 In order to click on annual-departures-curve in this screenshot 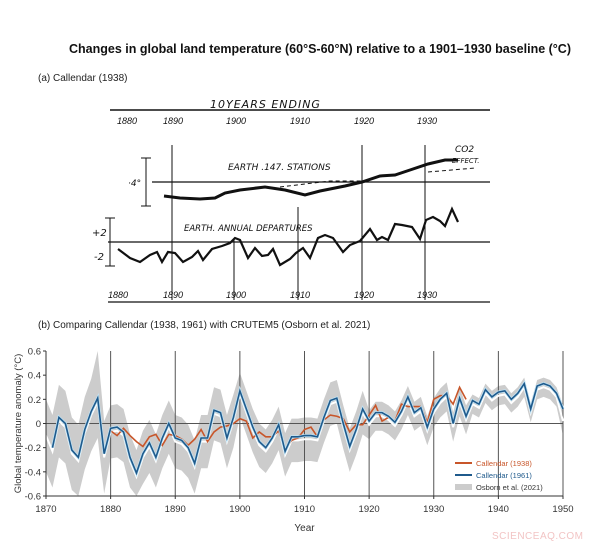, I will do `click(288, 236)`.